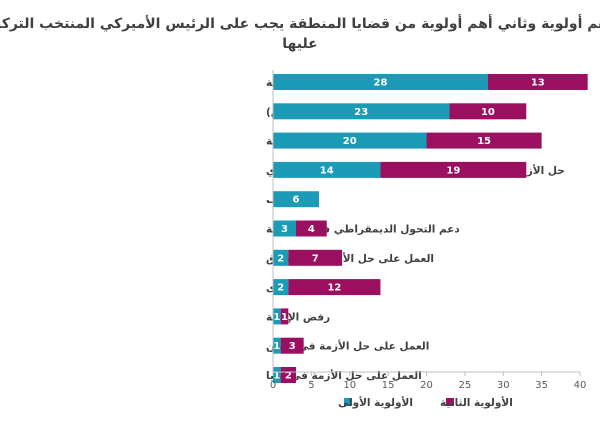  What do you see at coordinates (476, 402) in the screenshot?
I see `legend-label-series-2: الأولوية الثانية` at bounding box center [476, 402].